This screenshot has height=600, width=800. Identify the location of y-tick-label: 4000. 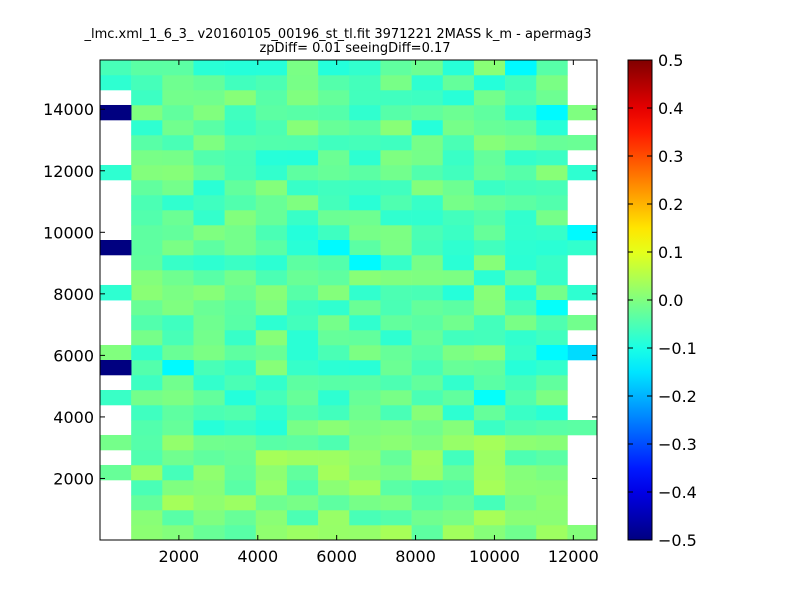
(73, 417).